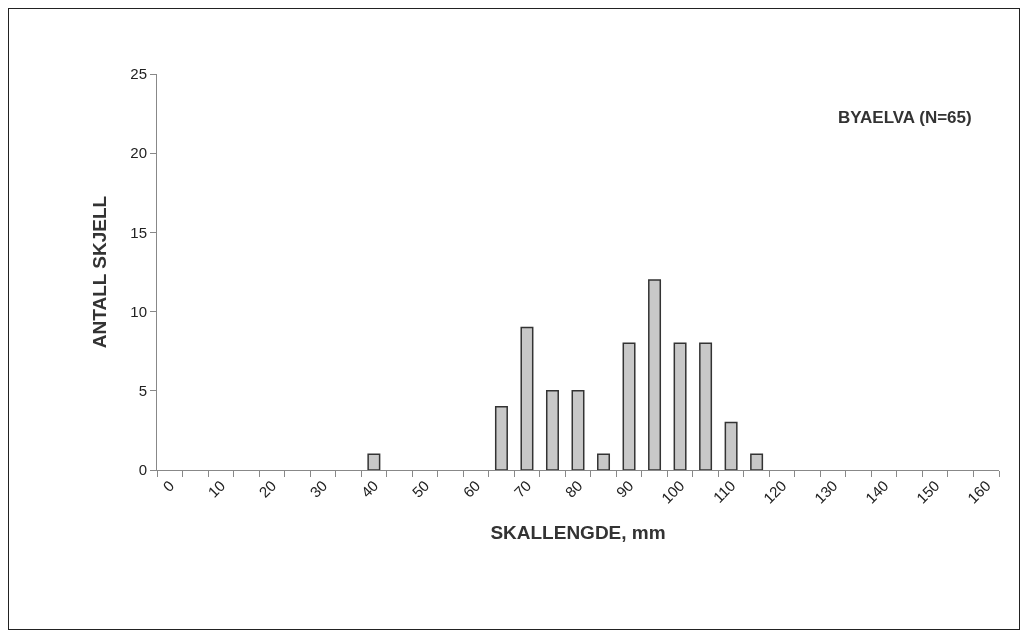 The height and width of the screenshot is (643, 1030). What do you see at coordinates (825, 491) in the screenshot?
I see `x-tick-label: 130` at bounding box center [825, 491].